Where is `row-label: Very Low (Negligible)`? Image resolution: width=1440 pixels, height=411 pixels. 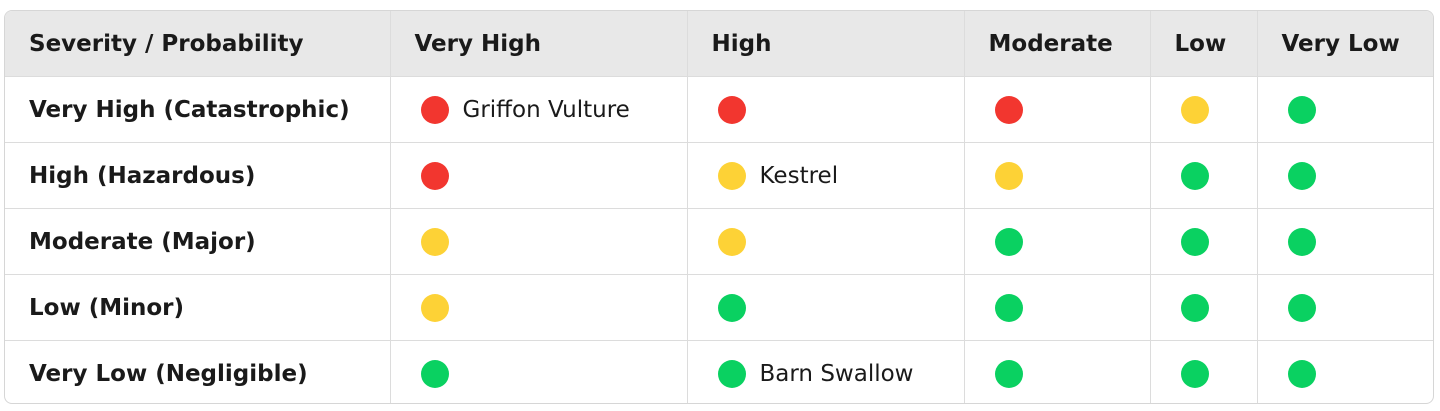 row-label: Very Low (Negligible) is located at coordinates (198, 371).